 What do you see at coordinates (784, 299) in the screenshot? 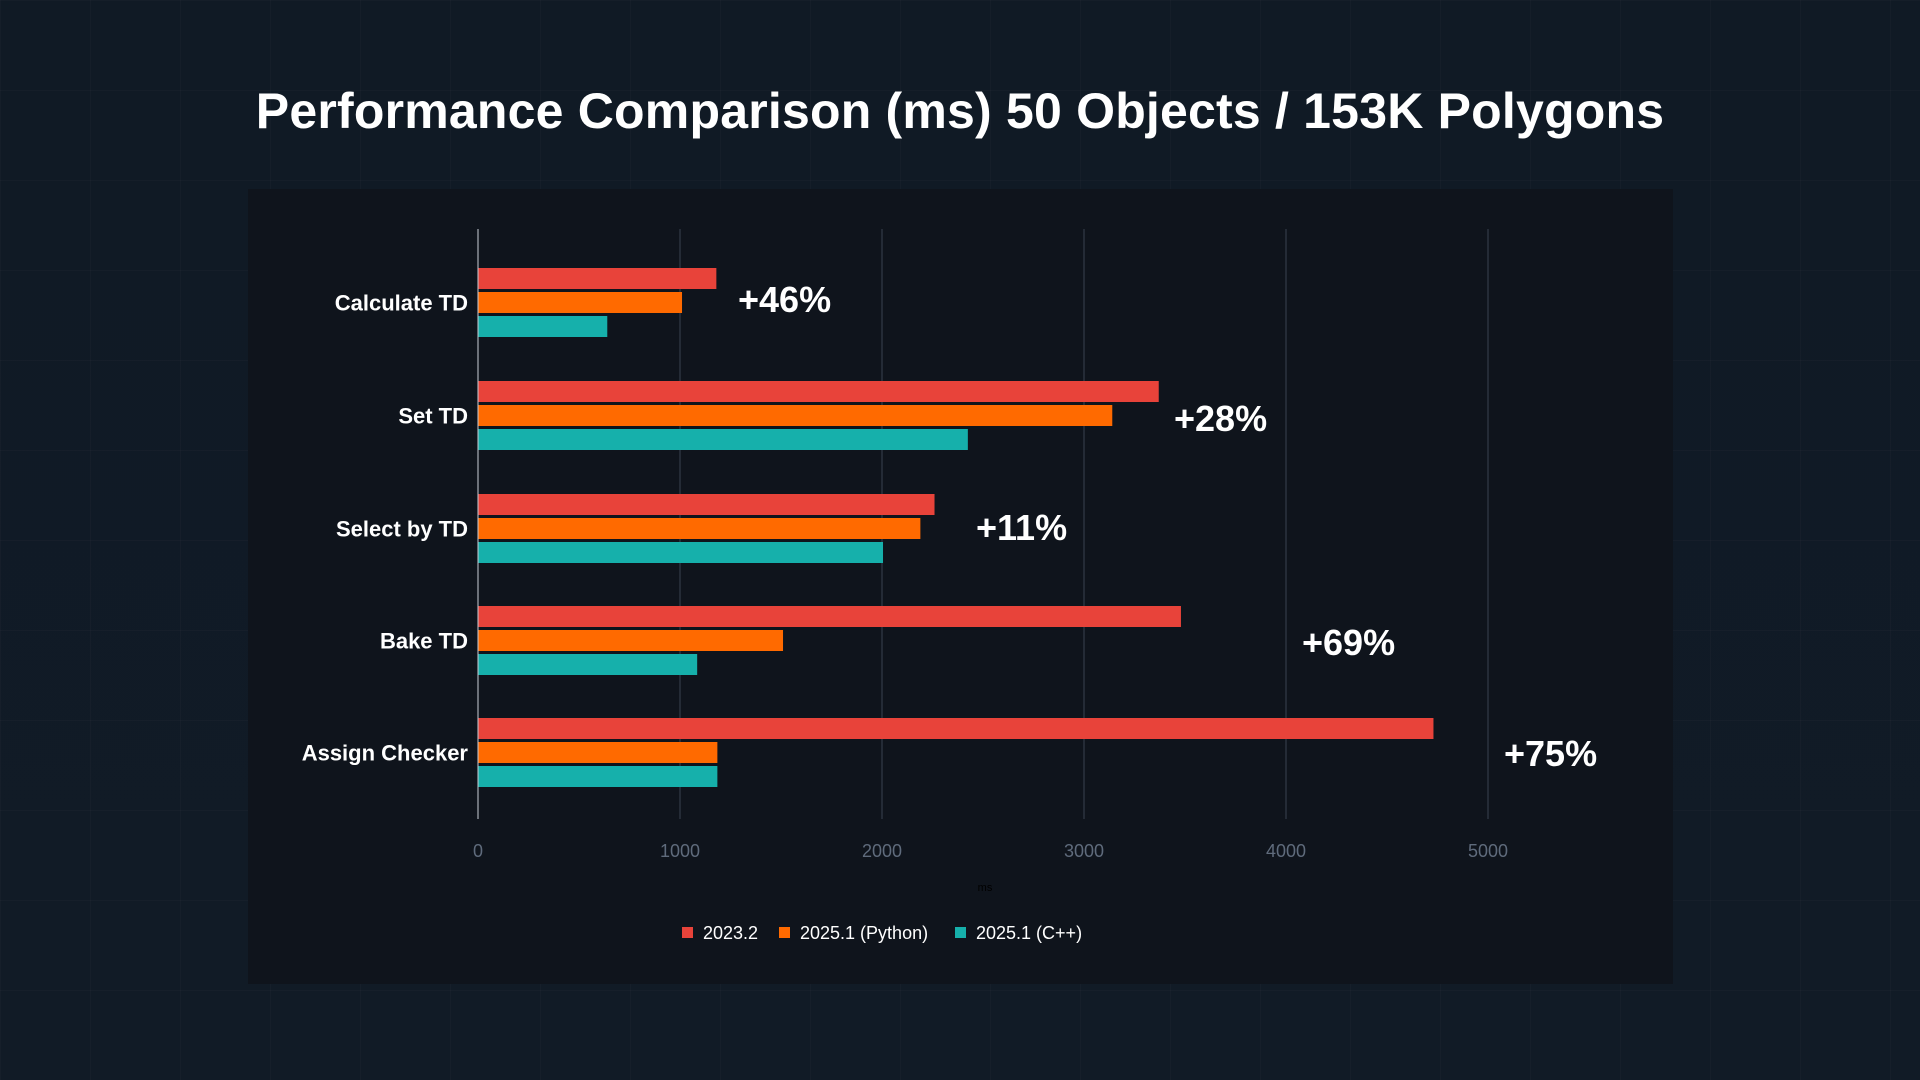
I see `improvement-annotation-0: +46%` at bounding box center [784, 299].